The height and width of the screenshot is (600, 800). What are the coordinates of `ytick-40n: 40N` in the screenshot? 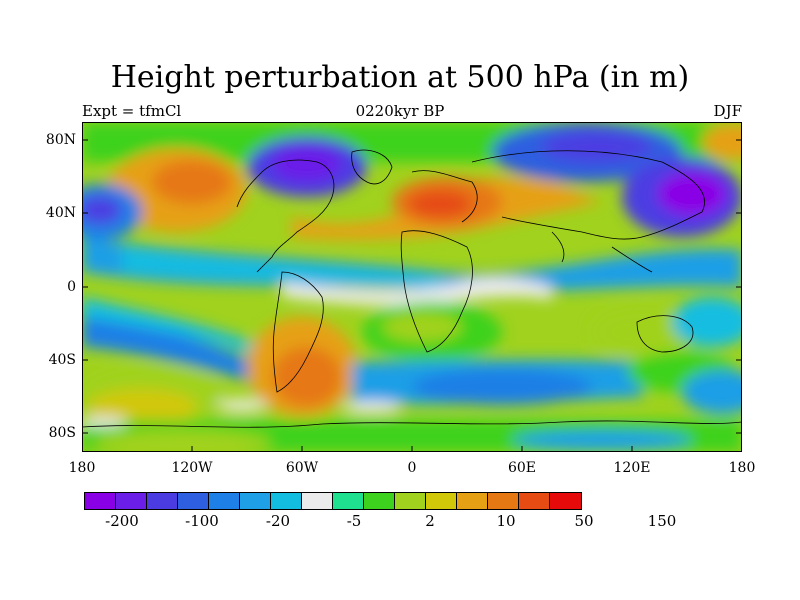 It's located at (60, 213).